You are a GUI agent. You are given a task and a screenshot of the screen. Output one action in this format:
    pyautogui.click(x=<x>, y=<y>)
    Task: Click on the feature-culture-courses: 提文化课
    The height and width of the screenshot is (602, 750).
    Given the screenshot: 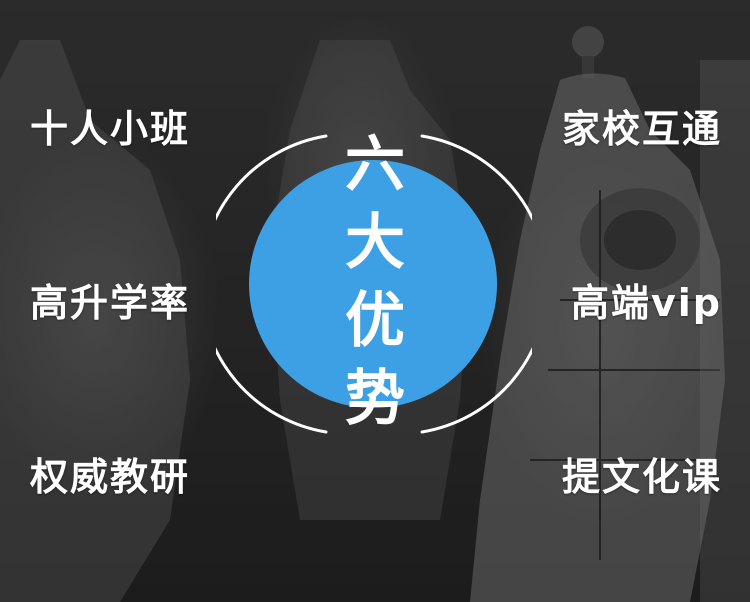 What is the action you would take?
    pyautogui.click(x=641, y=477)
    